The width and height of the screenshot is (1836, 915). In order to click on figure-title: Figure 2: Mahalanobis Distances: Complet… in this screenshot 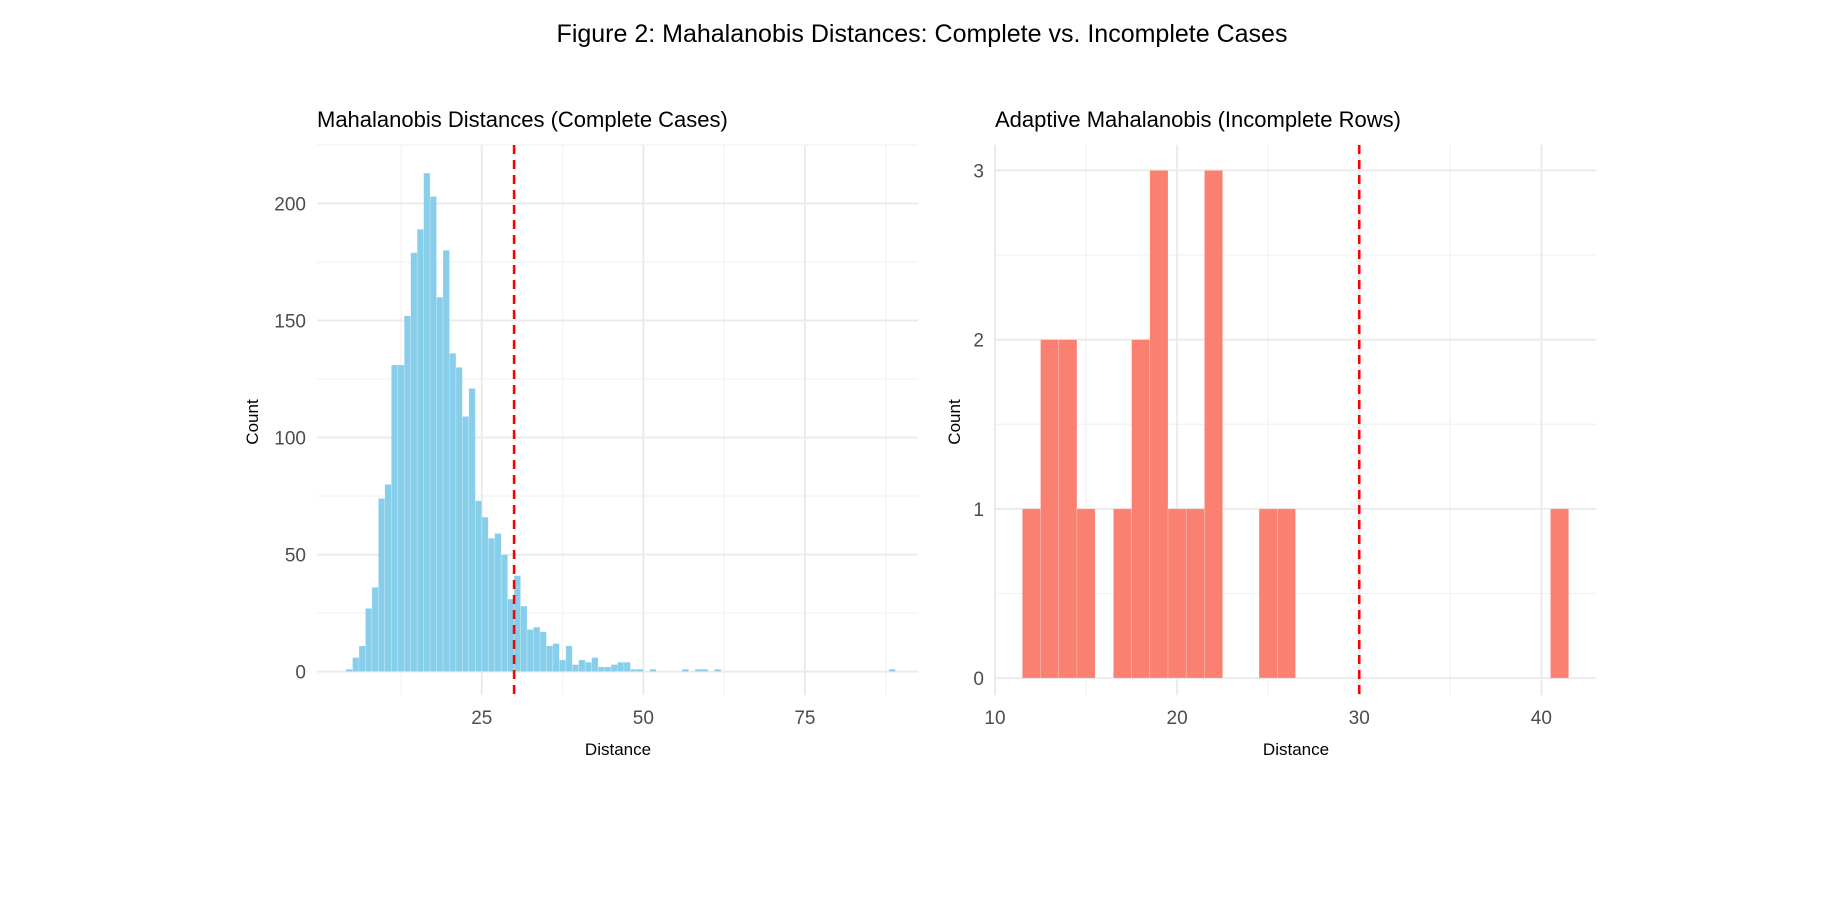, I will do `click(922, 34)`.